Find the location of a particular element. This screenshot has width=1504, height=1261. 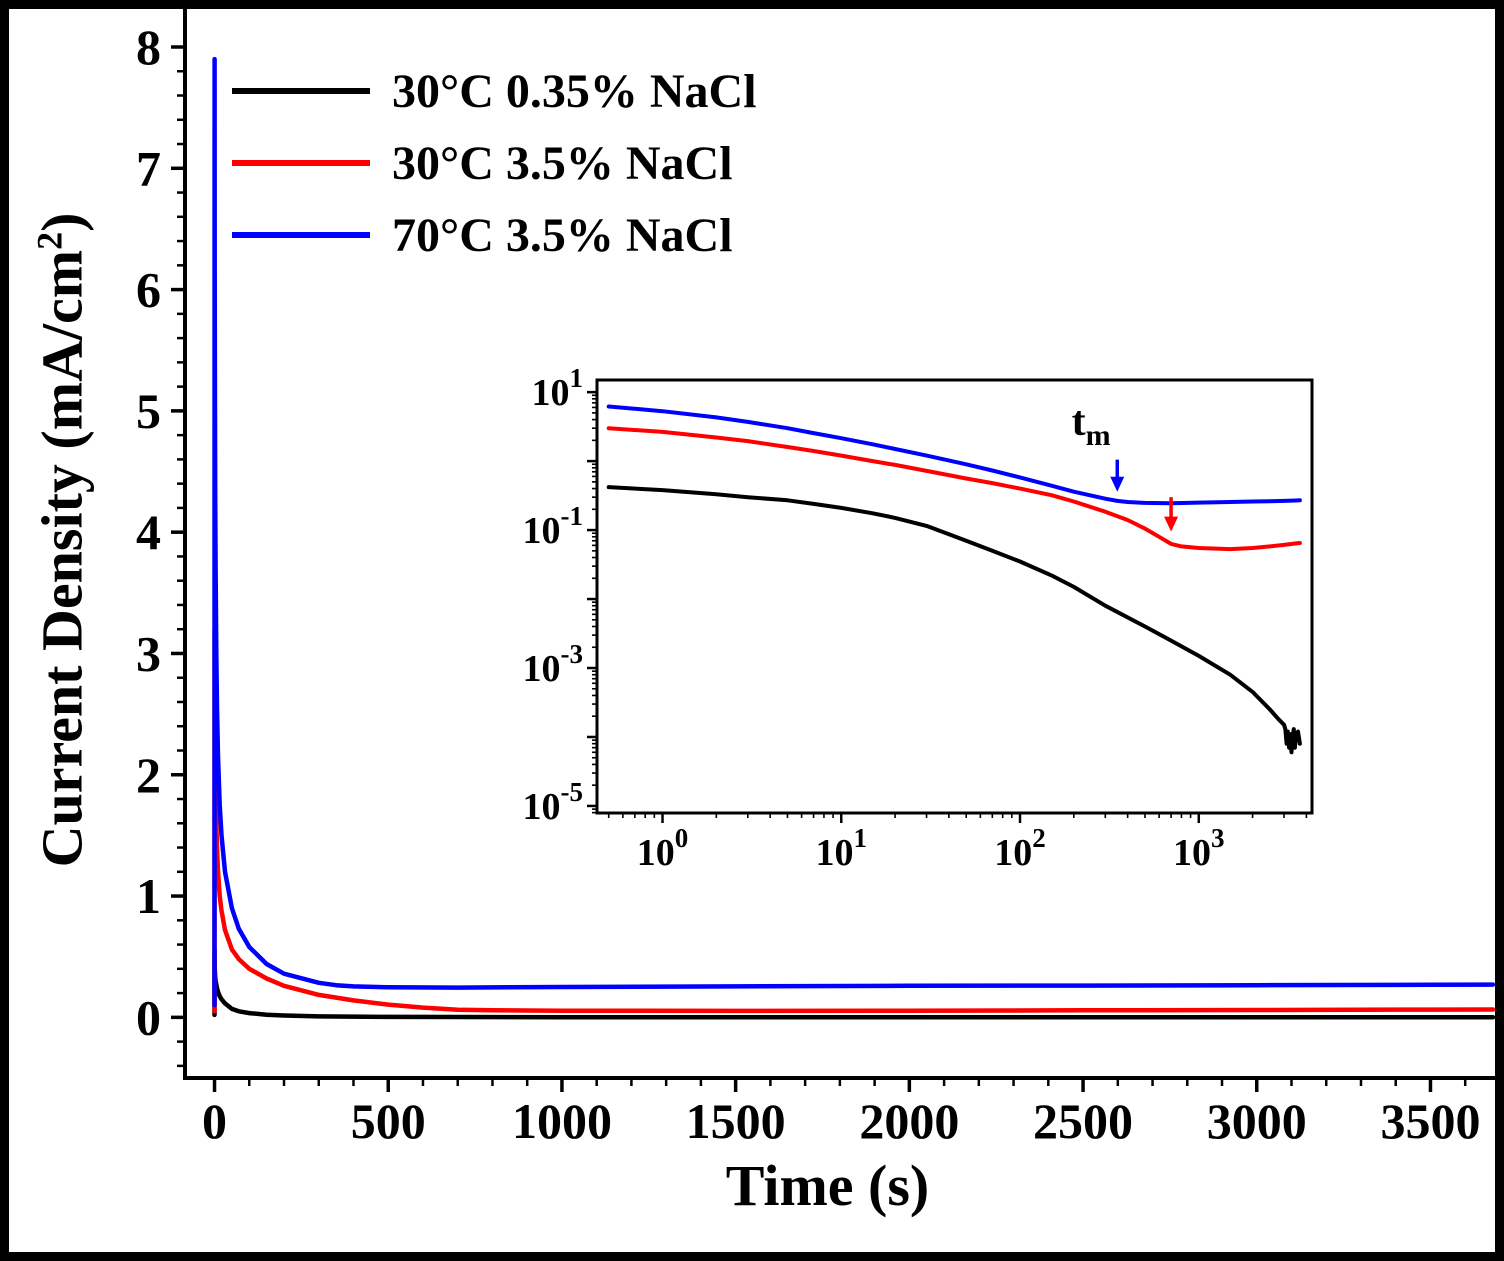

legend-item: 70°C 3.5% NaCl is located at coordinates (494, 235).